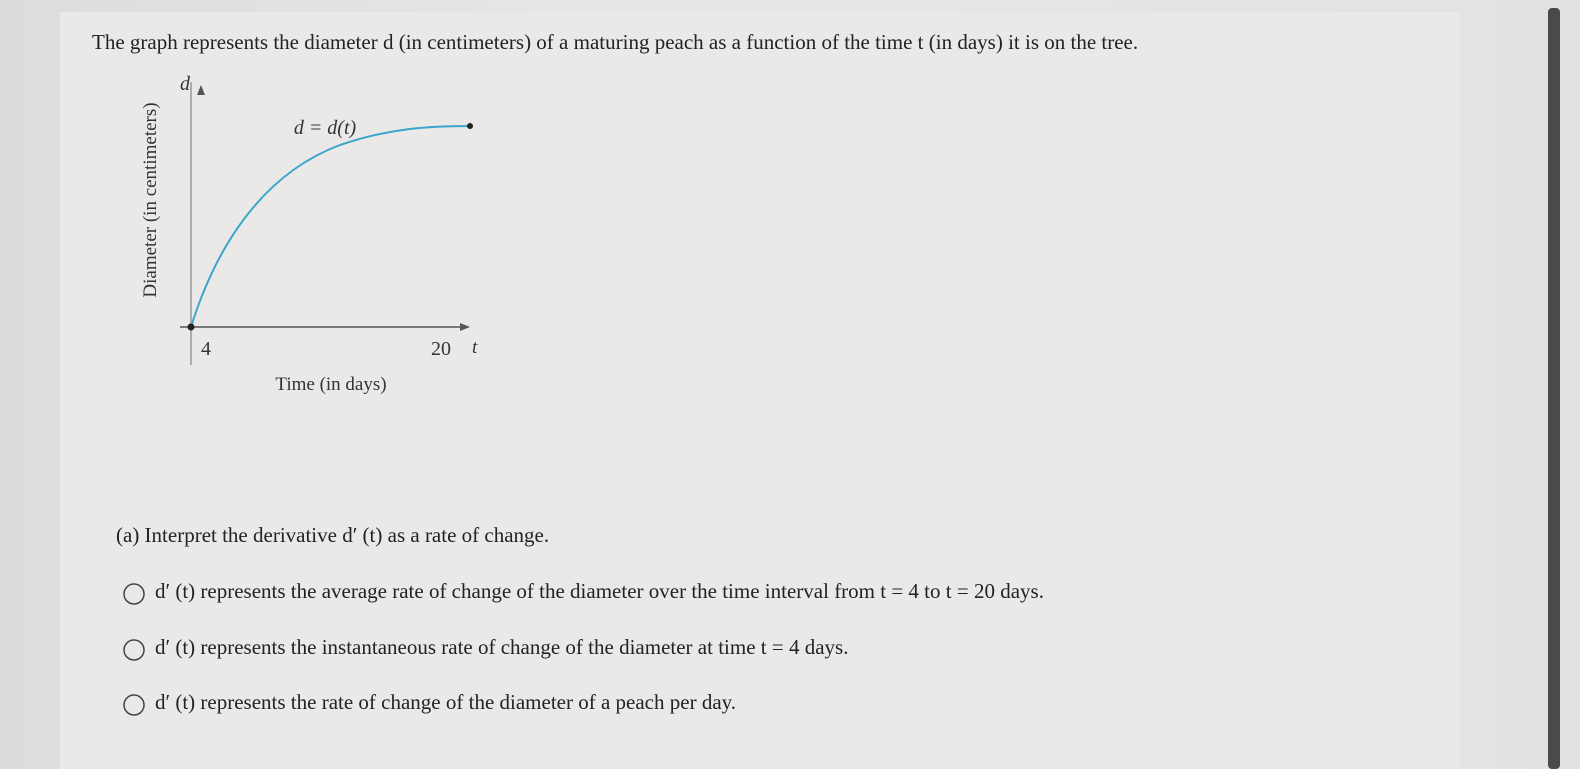 This screenshot has width=1580, height=769. I want to click on scrollbar, so click(1554, 388).